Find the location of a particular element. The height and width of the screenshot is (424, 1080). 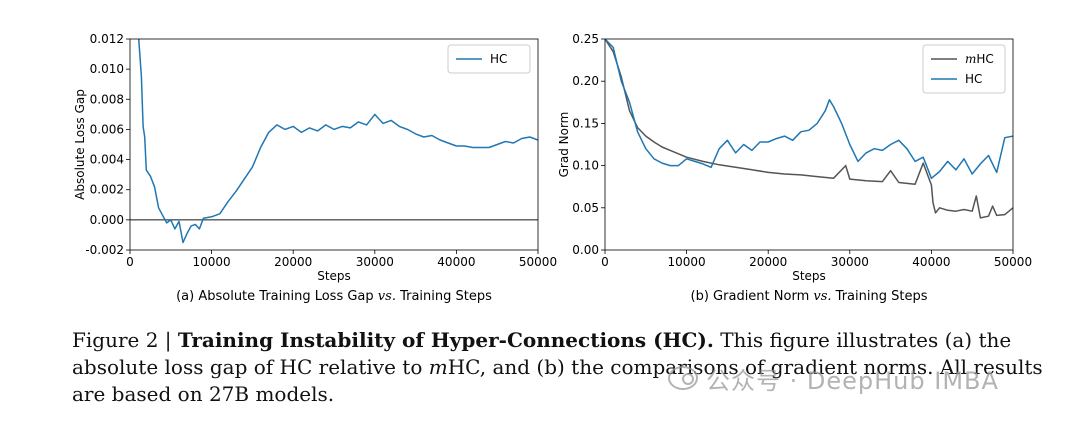

legend: HC is located at coordinates (489, 59).